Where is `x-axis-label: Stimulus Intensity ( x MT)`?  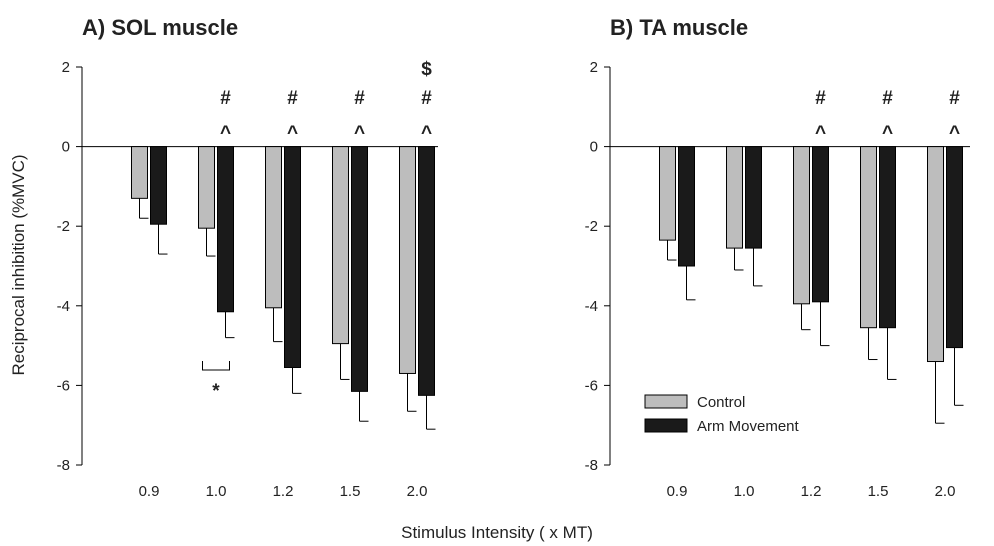
x-axis-label: Stimulus Intensity ( x MT) is located at coordinates (497, 532).